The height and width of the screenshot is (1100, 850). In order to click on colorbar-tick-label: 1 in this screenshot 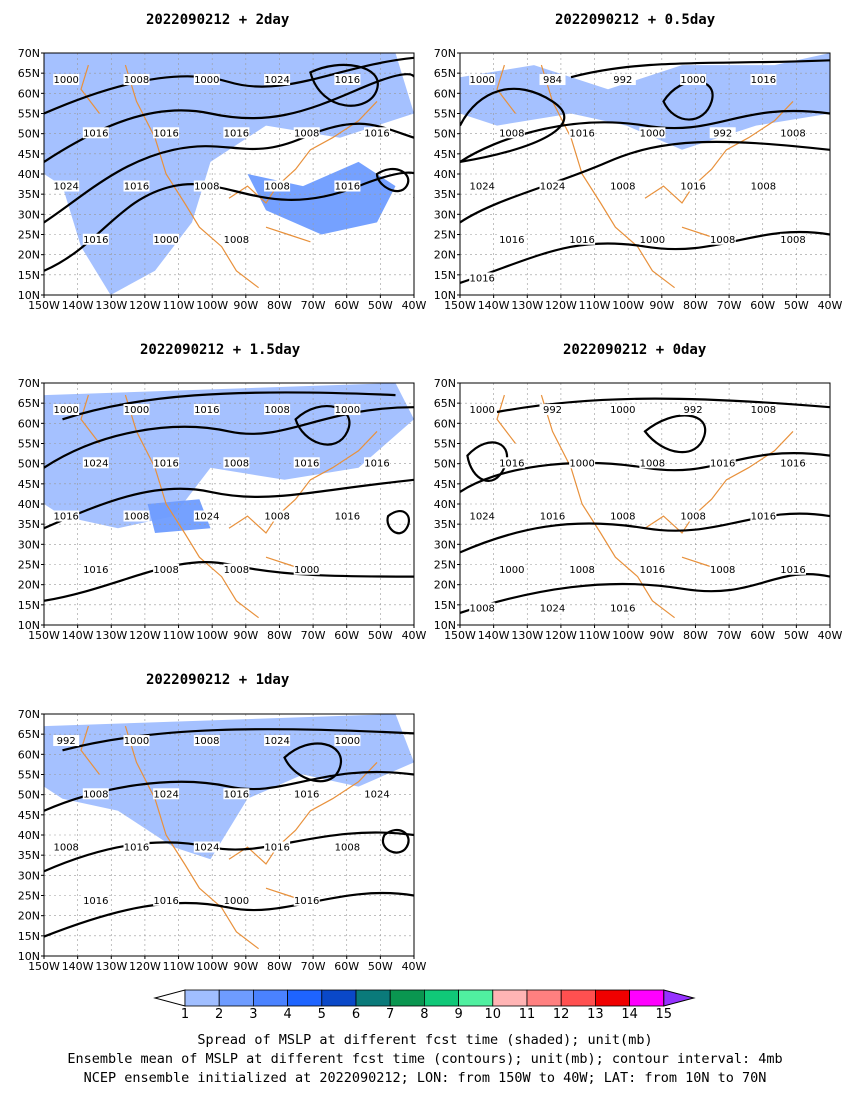, I will do `click(185, 1014)`.